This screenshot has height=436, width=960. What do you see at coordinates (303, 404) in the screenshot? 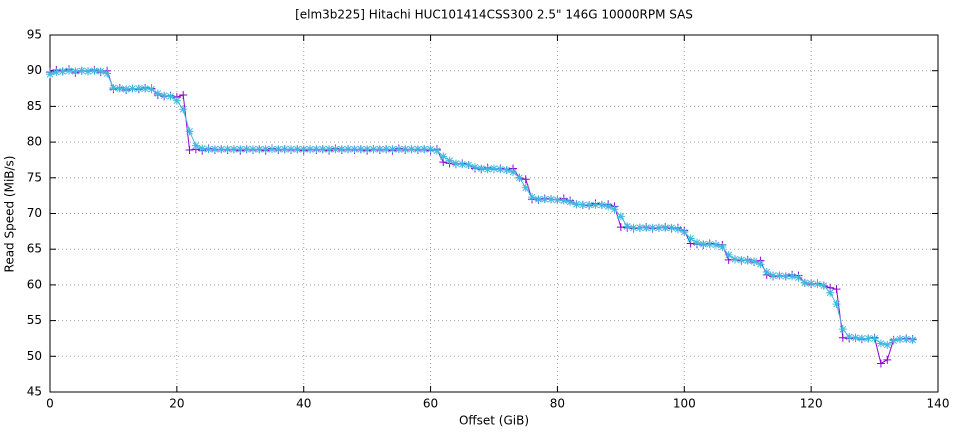
I see `x-tick-label: 40` at bounding box center [303, 404].